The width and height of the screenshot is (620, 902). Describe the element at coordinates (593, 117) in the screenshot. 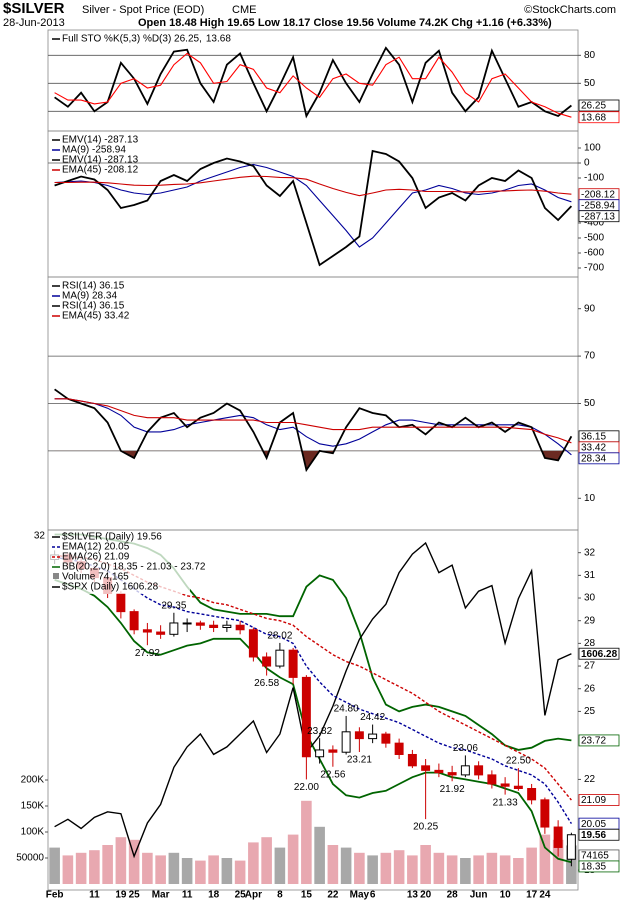

I see `value-tag: 13.68` at that location.